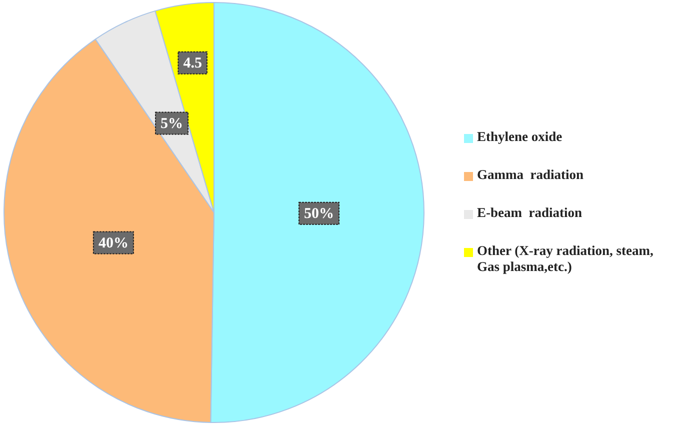 The image size is (686, 425). Describe the element at coordinates (529, 212) in the screenshot. I see `legend-label: E-beam radiation` at that location.